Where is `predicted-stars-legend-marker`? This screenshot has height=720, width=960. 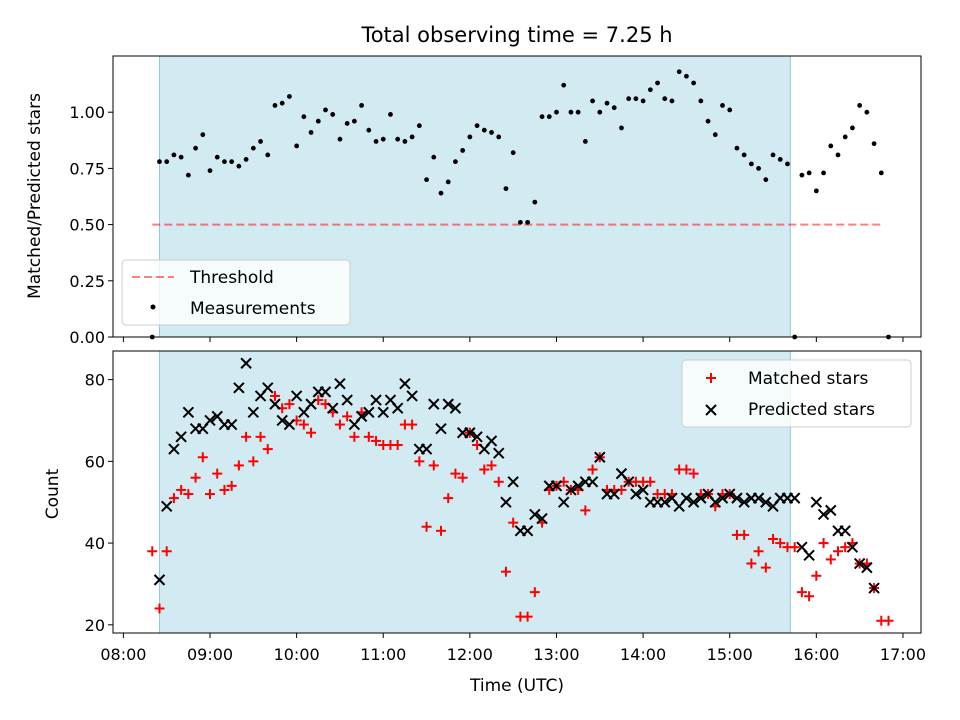
predicted-stars-legend-marker is located at coordinates (711, 410).